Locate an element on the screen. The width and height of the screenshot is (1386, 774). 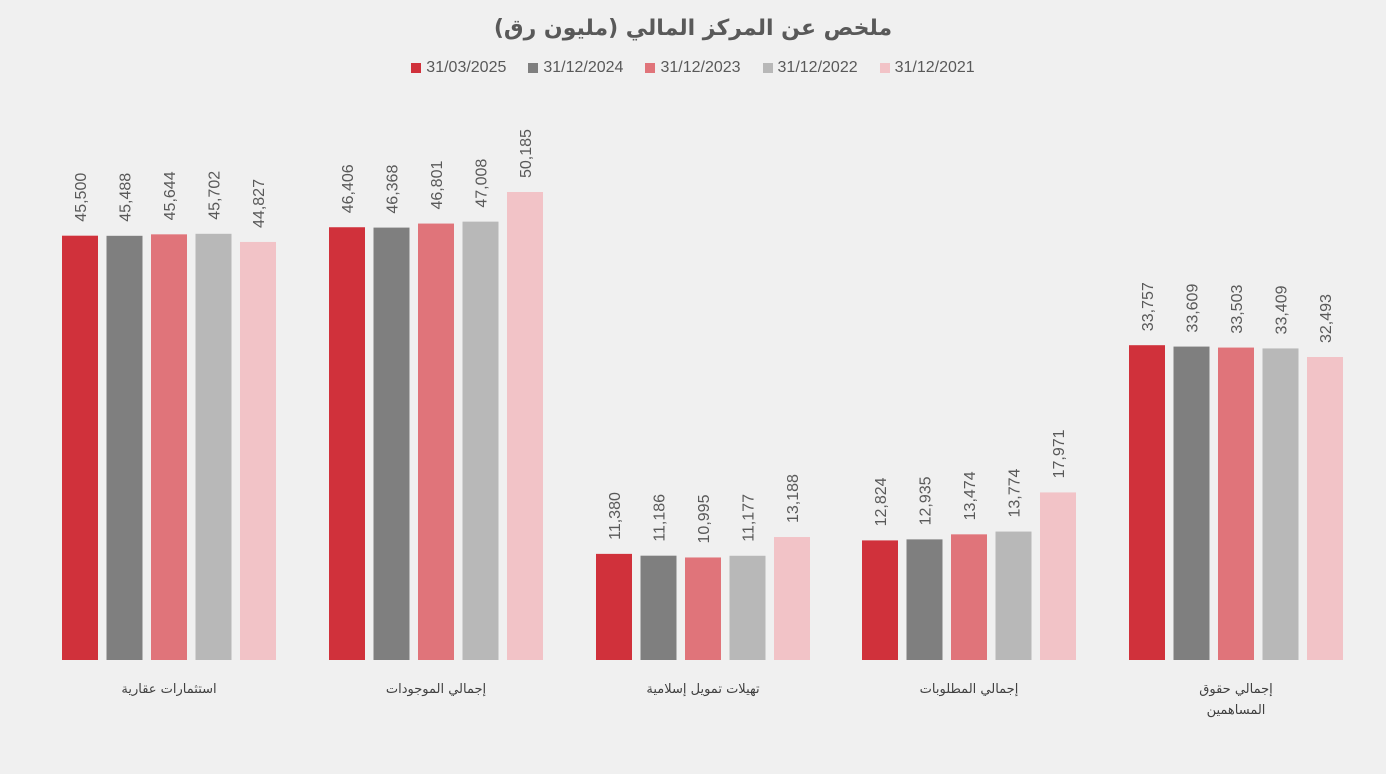
data-label: 17,971 is located at coordinates (1059, 453).